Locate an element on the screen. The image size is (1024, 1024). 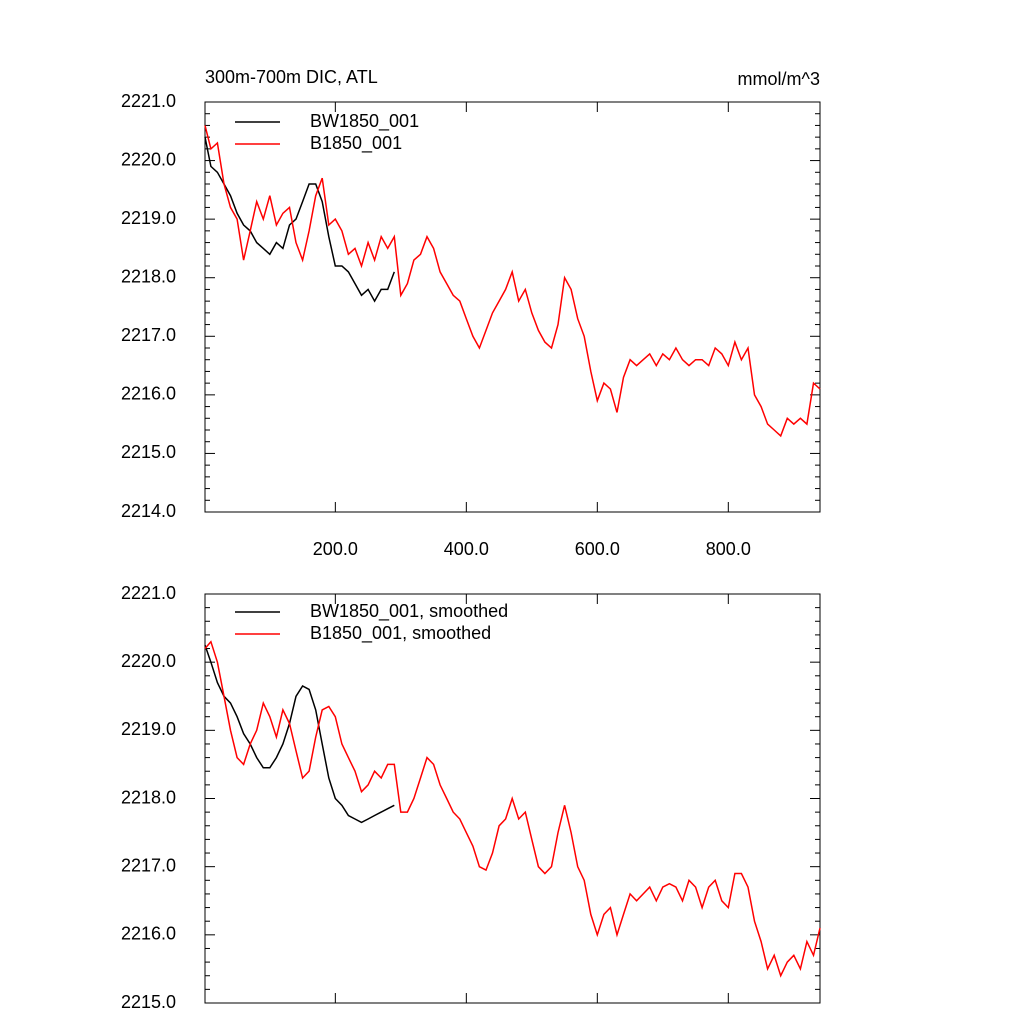
x-tick-label: 200.0 is located at coordinates (335, 549).